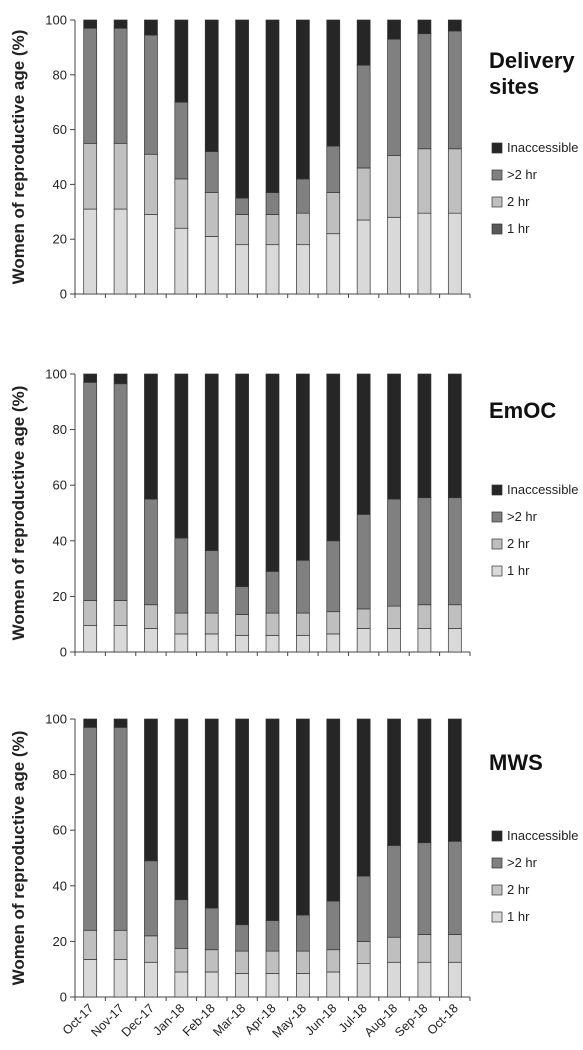 This screenshot has height=1050, width=583. What do you see at coordinates (522, 410) in the screenshot?
I see `panel-title: EmOC` at bounding box center [522, 410].